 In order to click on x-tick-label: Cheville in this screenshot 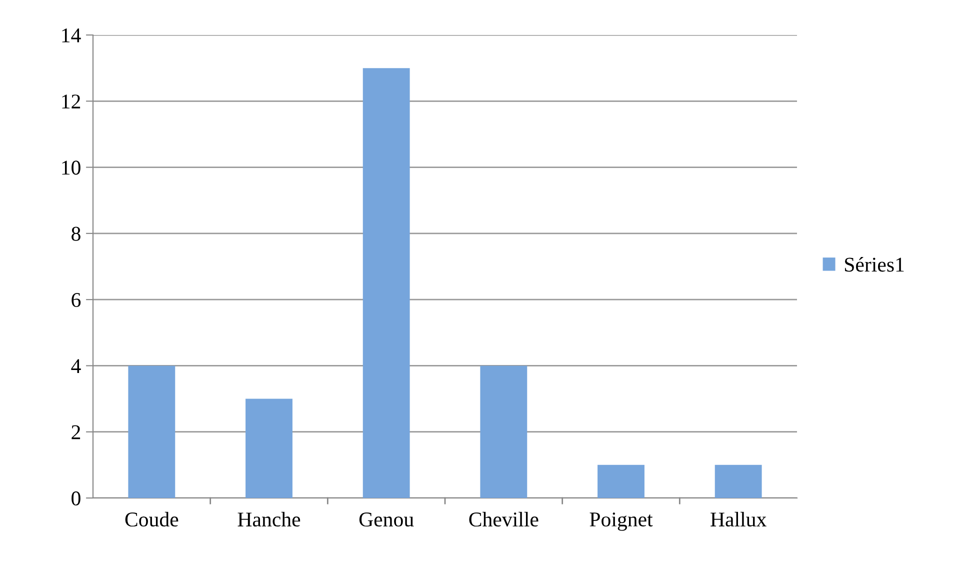, I will do `click(503, 519)`.